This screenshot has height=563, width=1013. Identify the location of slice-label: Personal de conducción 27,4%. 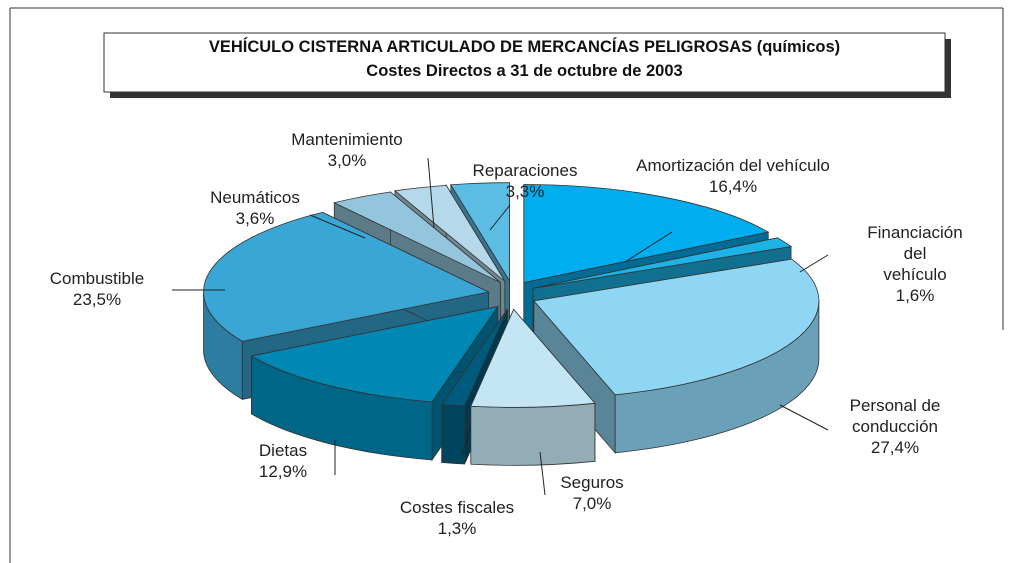
(895, 426).